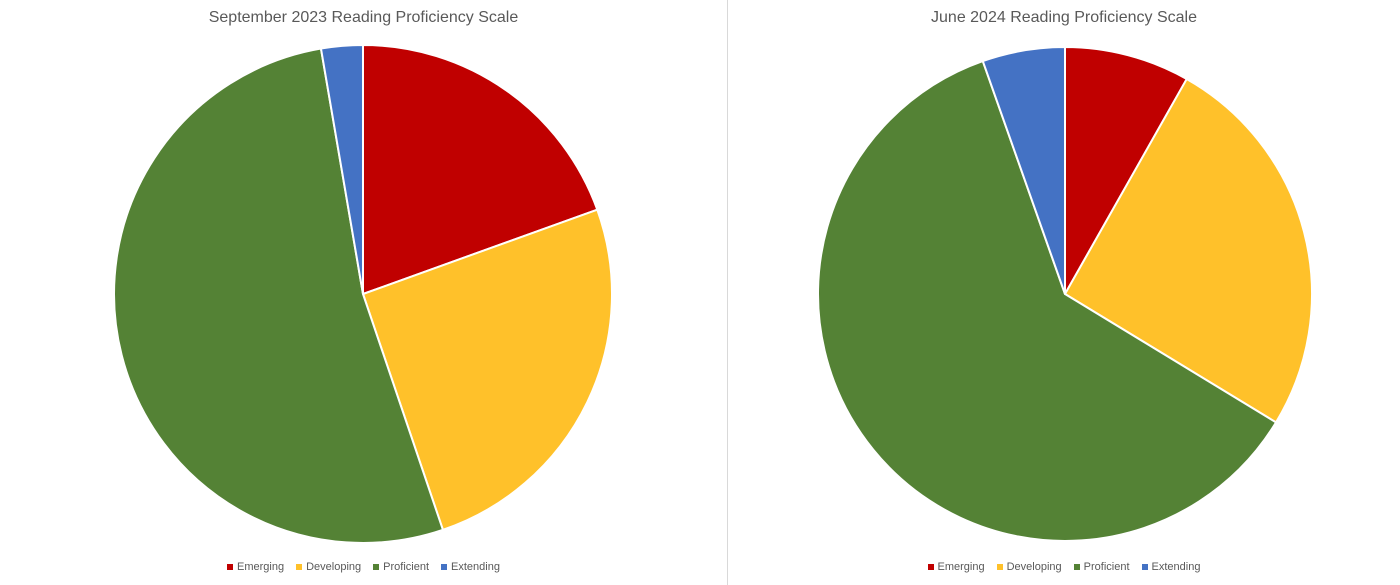  What do you see at coordinates (727, 292) in the screenshot?
I see `panel-divider` at bounding box center [727, 292].